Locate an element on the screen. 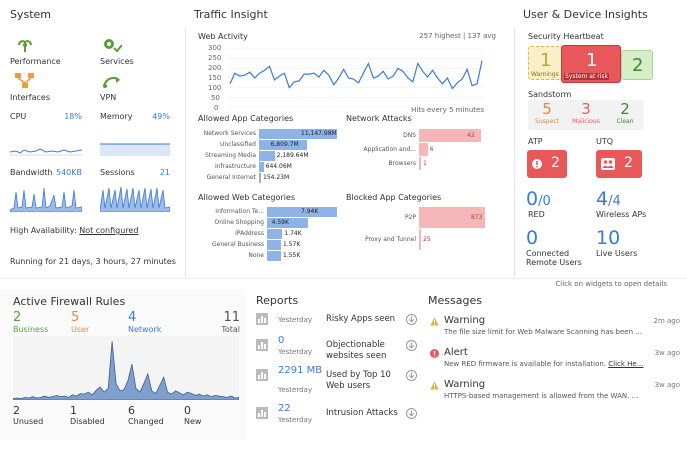 The image size is (687, 458). sandstorm-widget: 5 Suspect 3 Malicious 2 Clean is located at coordinates (586, 115).